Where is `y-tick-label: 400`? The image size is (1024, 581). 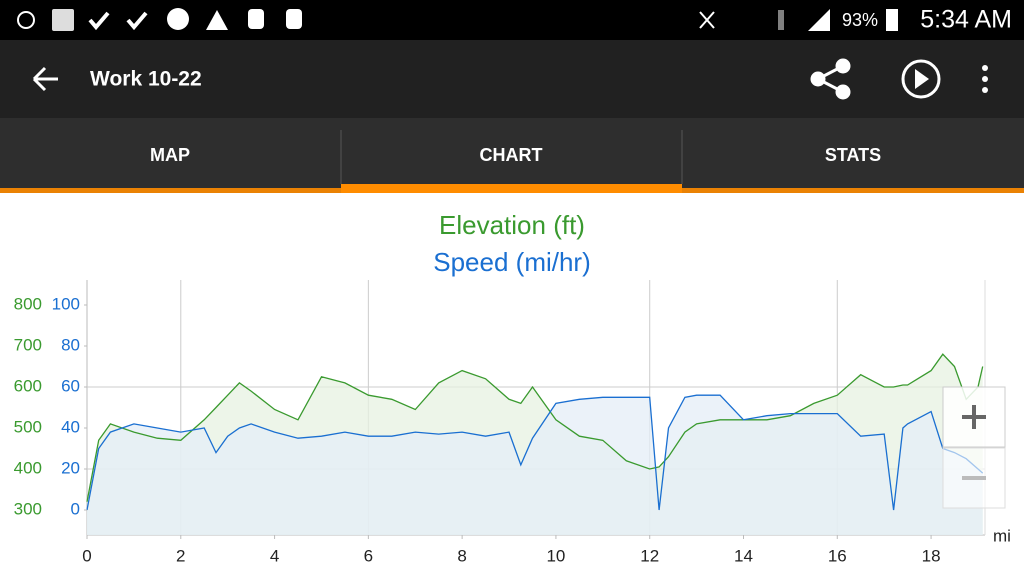 y-tick-label: 400 is located at coordinates (28, 467).